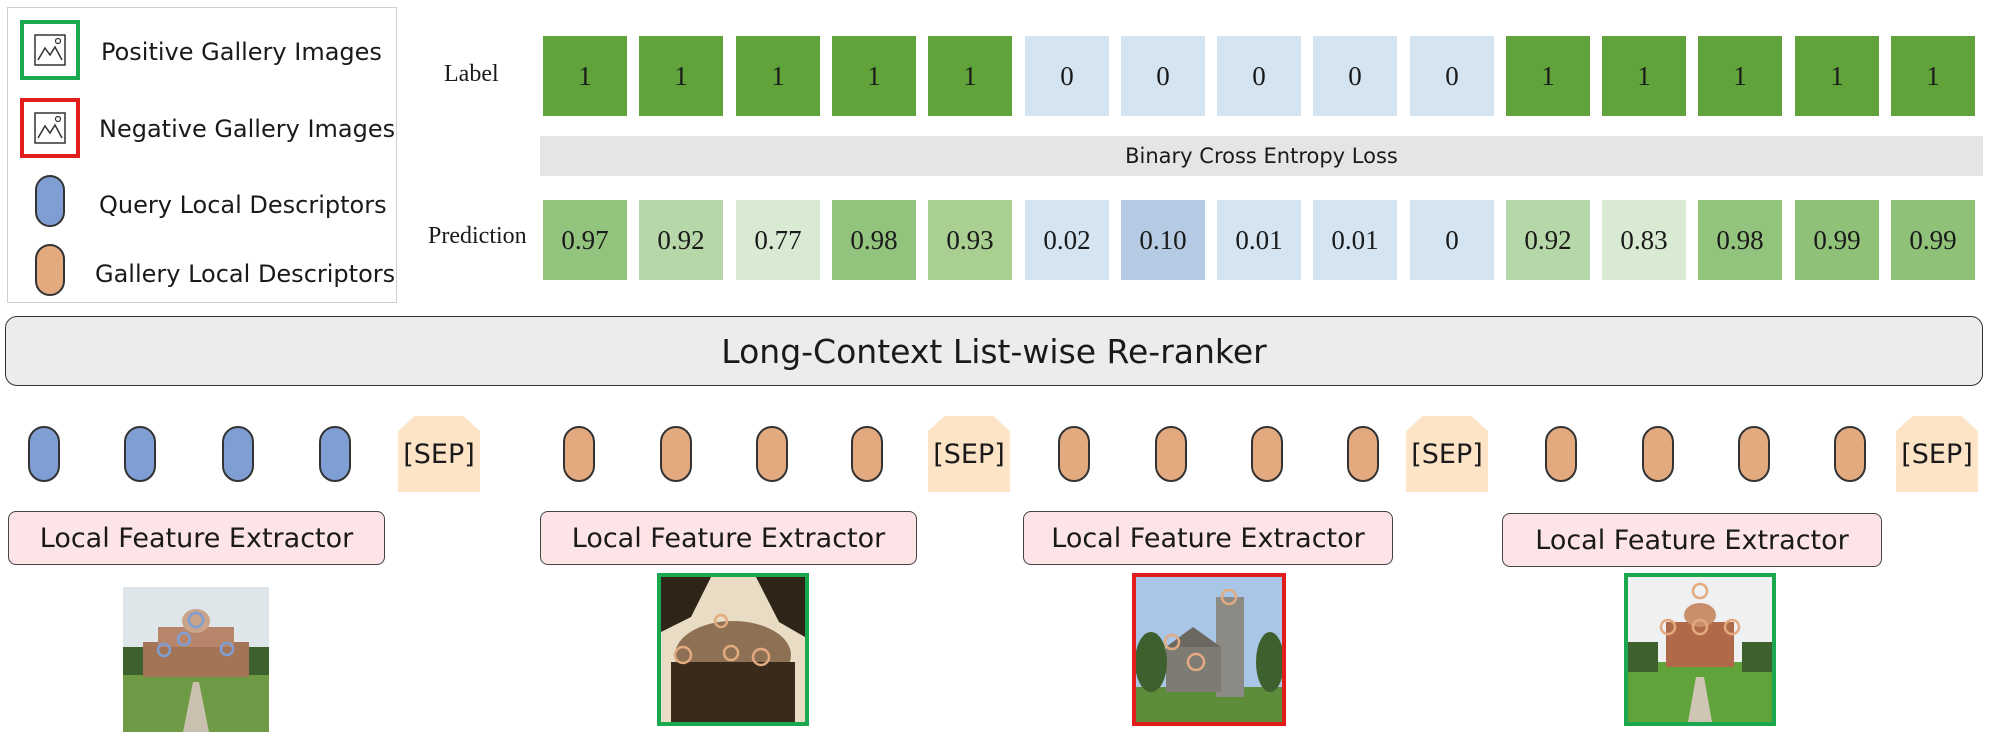 The width and height of the screenshot is (1992, 736). I want to click on bce-loss-bar: Binary Cross Entropy Loss, so click(1261, 156).